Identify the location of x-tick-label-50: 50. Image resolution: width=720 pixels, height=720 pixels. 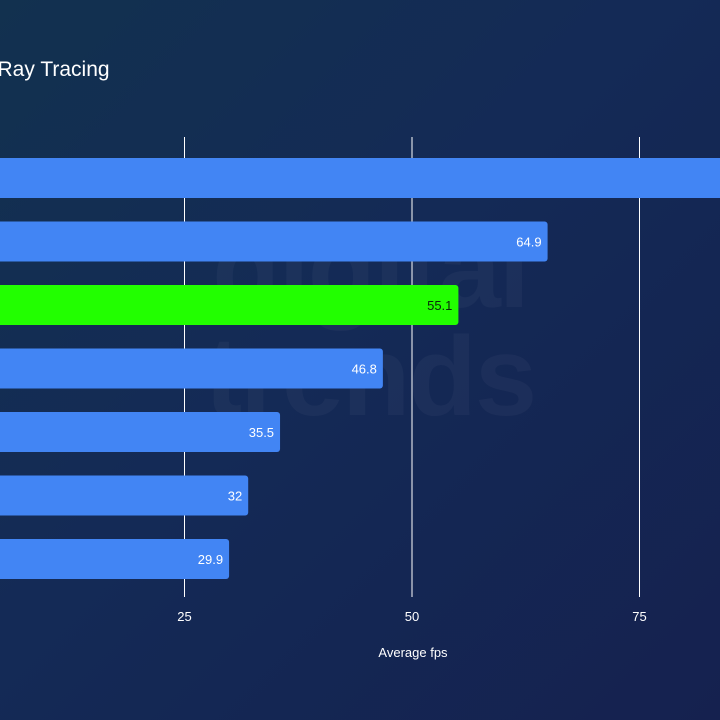
(412, 616).